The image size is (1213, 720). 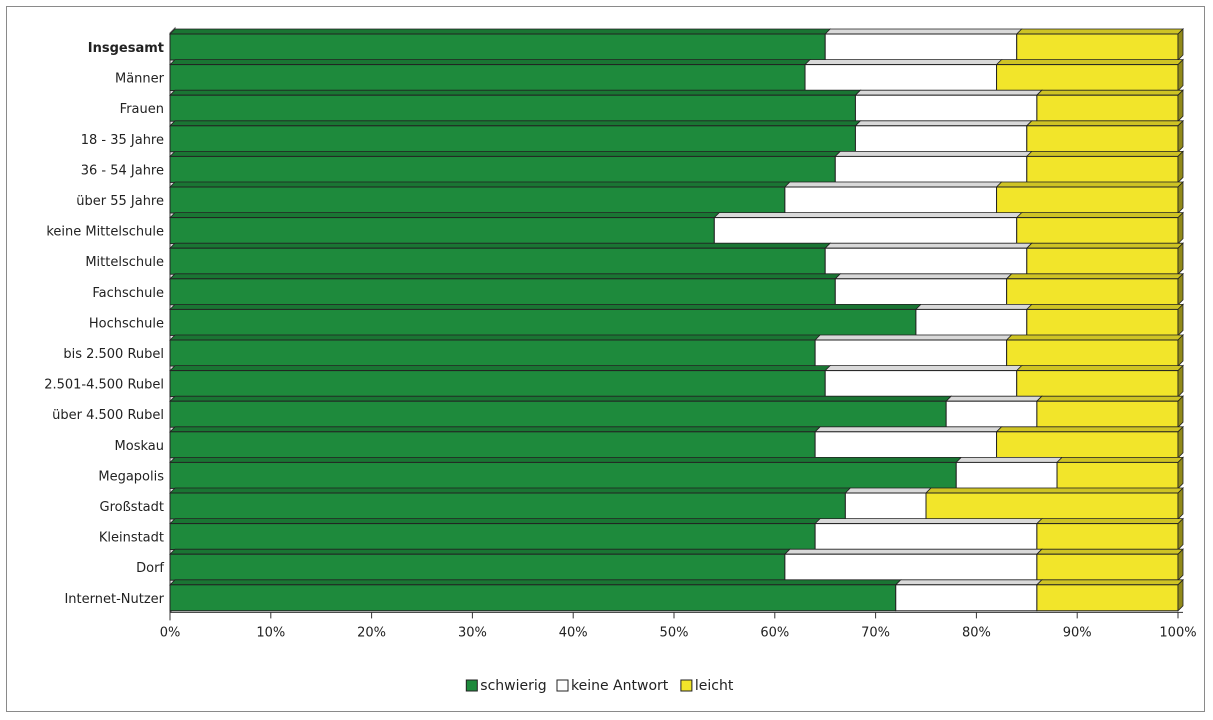 I want to click on category-label: 2.501-4.500 Rubel, so click(x=104, y=385).